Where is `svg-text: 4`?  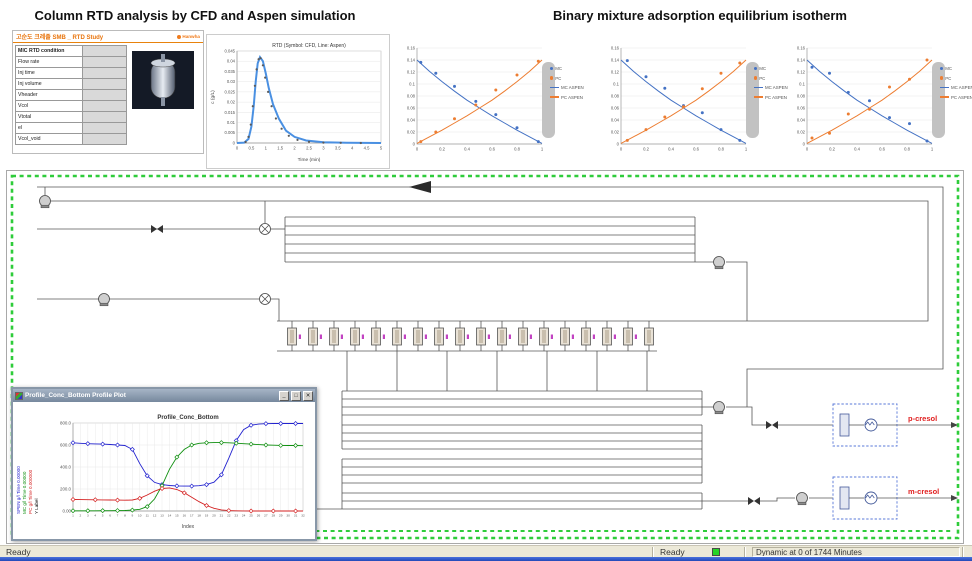
svg-text: 4 is located at coordinates (95, 516).